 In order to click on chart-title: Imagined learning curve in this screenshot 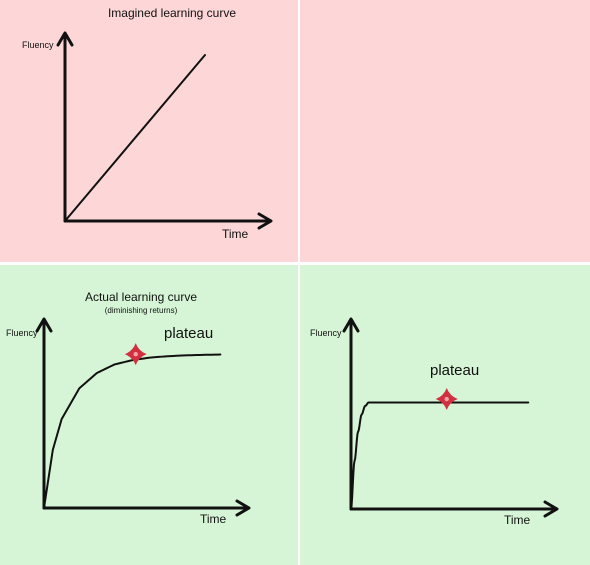, I will do `click(172, 13)`.